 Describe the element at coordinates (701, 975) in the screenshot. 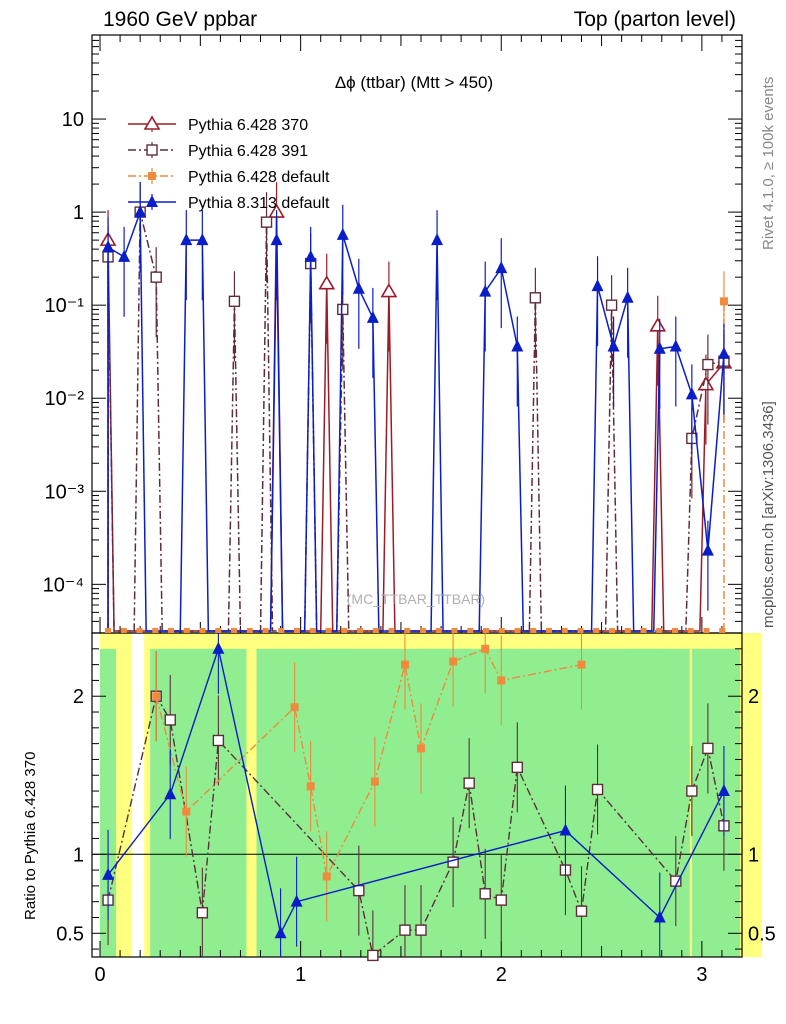

I see `x-tick-label: 3` at that location.